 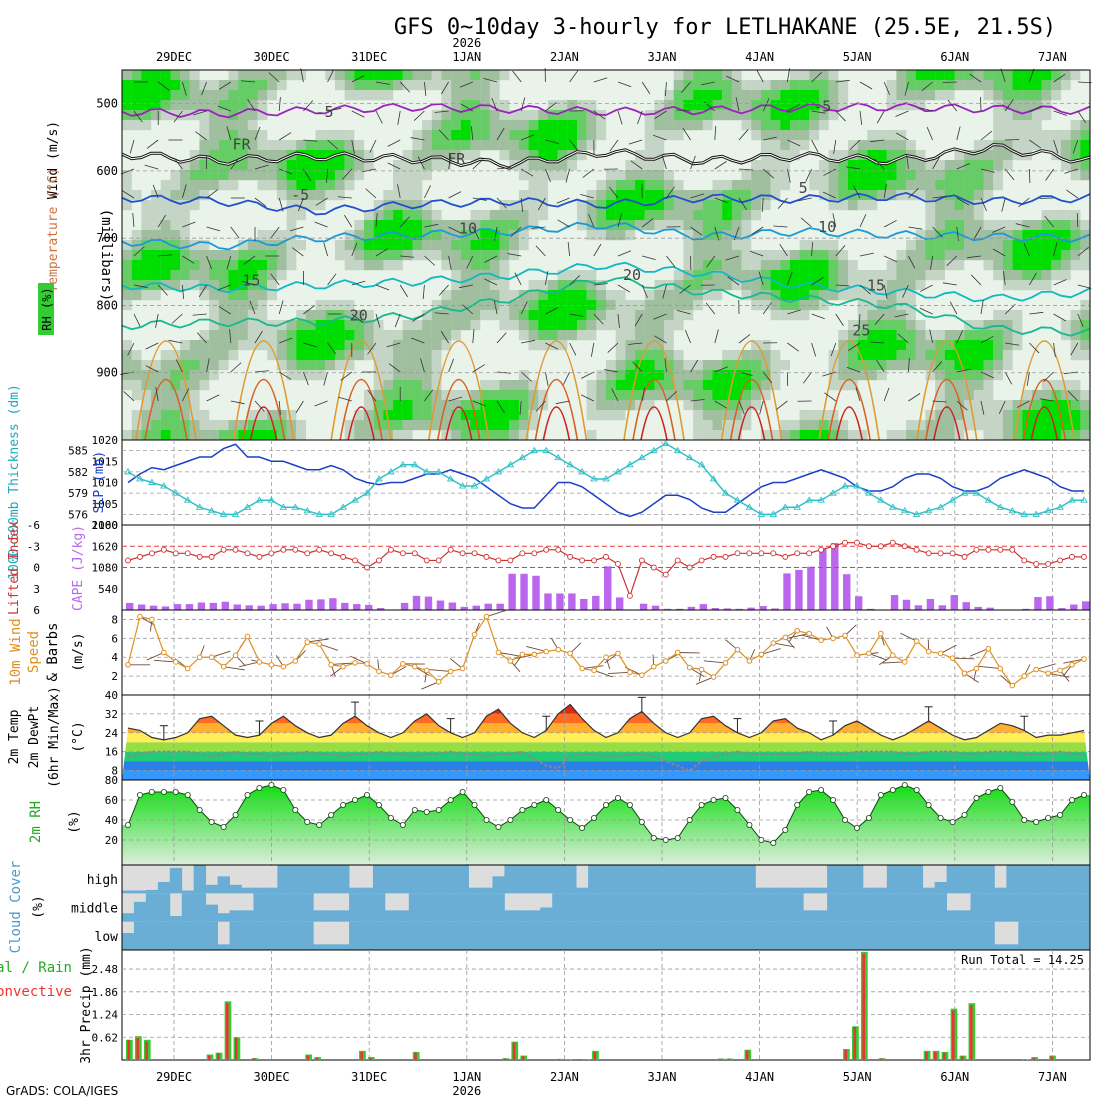 I want to click on cape-bar, so click(x=201, y=606).